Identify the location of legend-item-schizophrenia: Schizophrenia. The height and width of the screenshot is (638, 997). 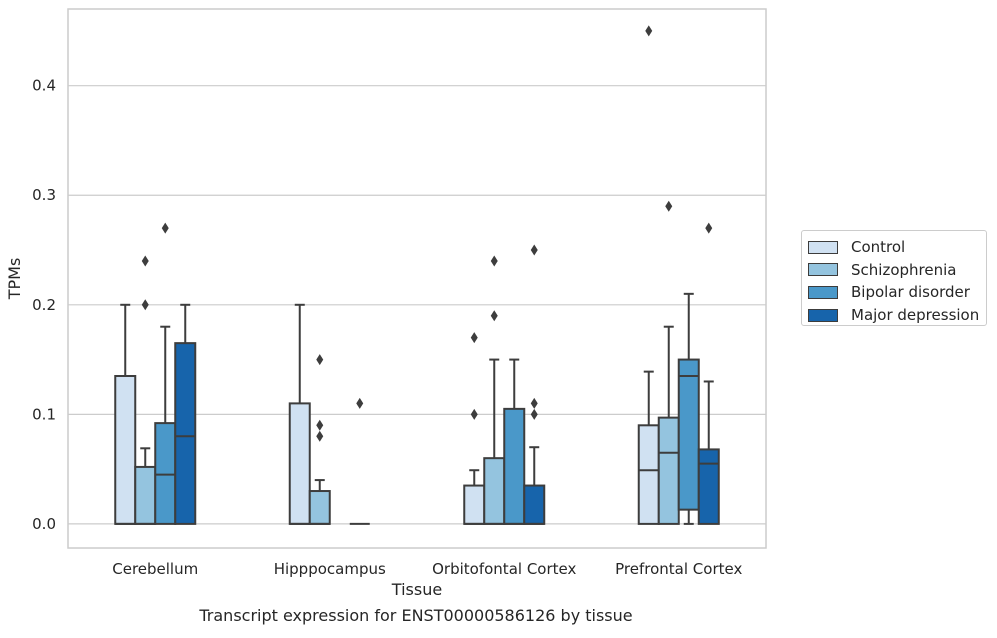
(897, 270).